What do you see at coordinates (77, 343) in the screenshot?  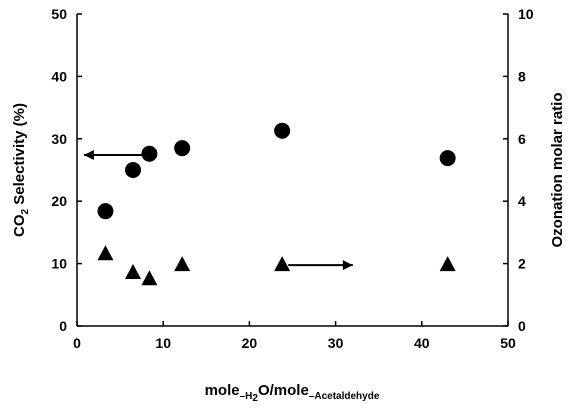 I see `x-tick-label: 0` at bounding box center [77, 343].